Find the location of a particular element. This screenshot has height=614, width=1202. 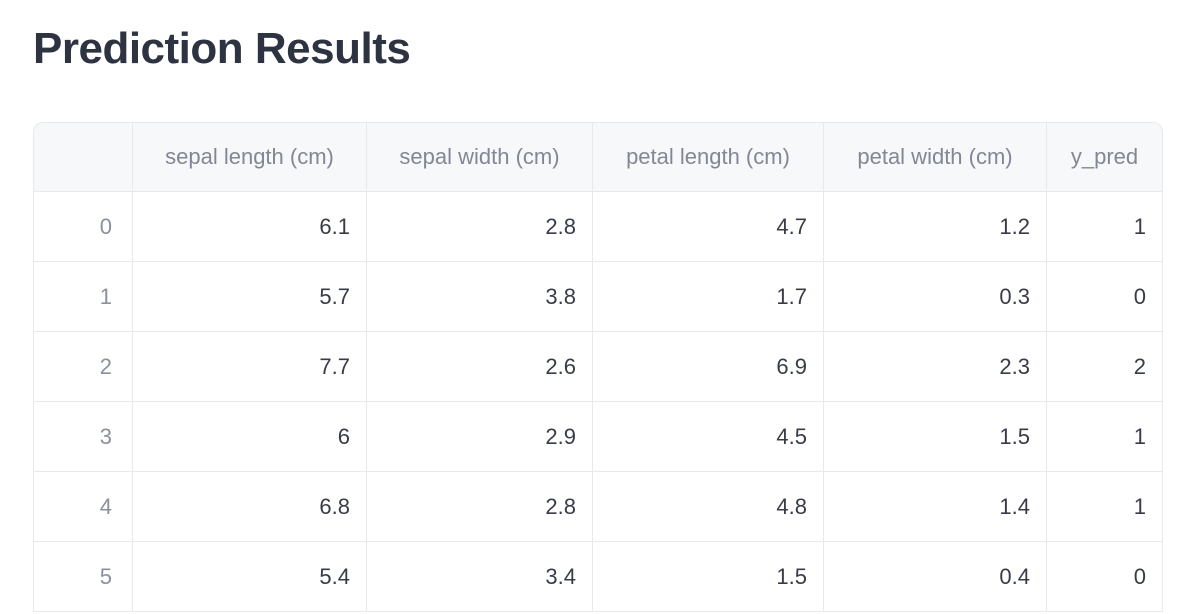

table-cell: 6.9 is located at coordinates (708, 367).